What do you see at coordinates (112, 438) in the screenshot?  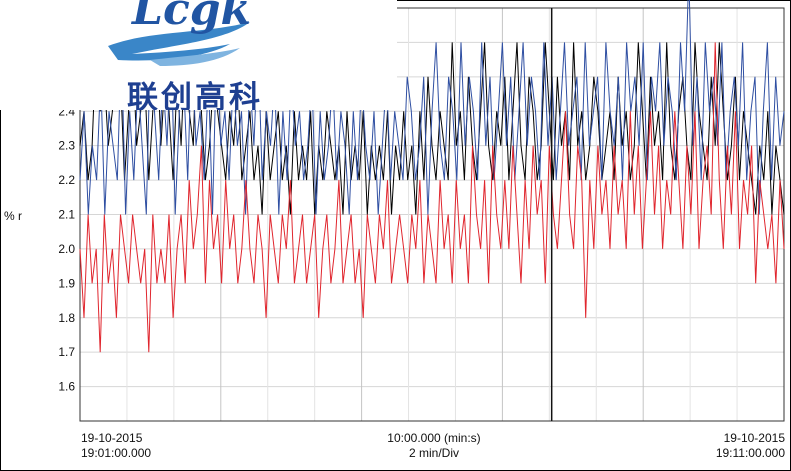 I see `x-start-date: 19-10-2015` at bounding box center [112, 438].